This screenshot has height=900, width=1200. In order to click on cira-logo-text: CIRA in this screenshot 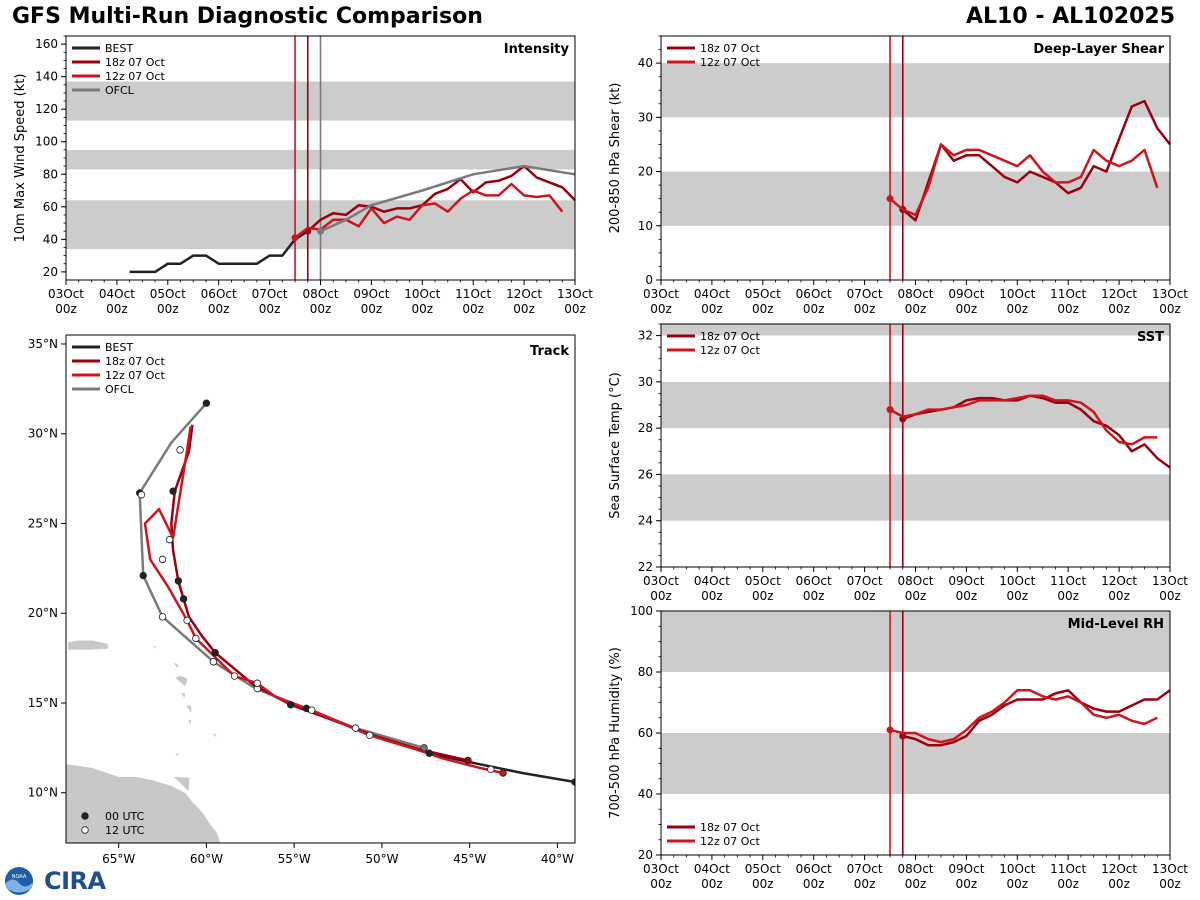, I will do `click(75, 881)`.